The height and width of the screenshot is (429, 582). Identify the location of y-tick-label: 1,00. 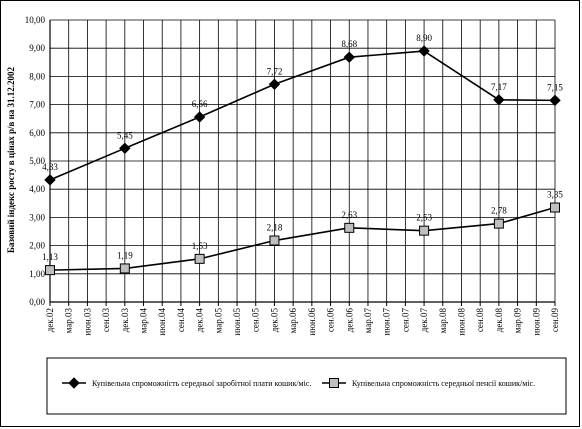
(37, 274).